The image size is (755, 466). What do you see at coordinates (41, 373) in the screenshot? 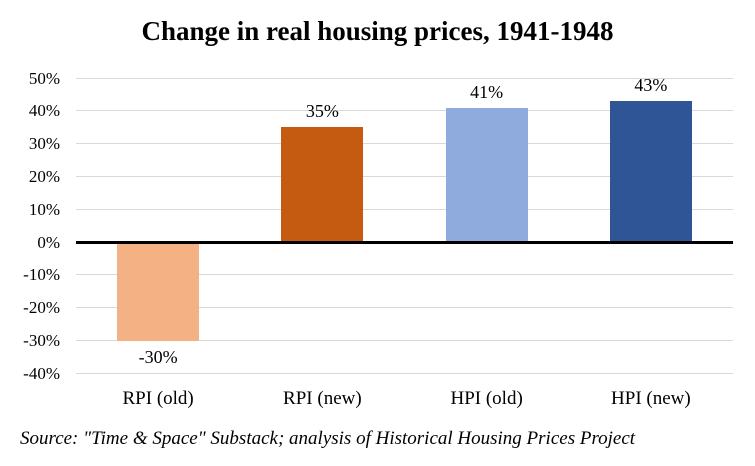
I see `y-axis-tick-label: -40%` at bounding box center [41, 373].